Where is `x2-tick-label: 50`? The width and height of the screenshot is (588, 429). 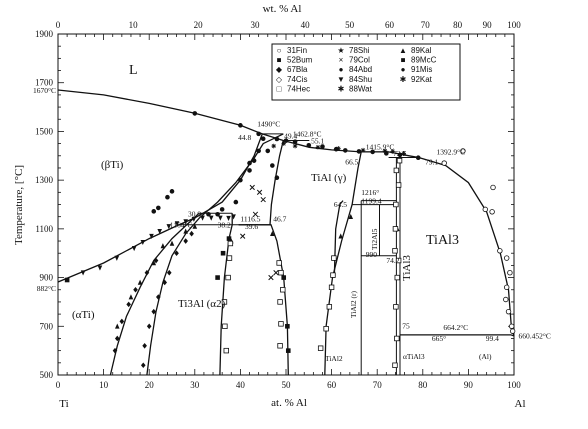 x2-tick-label: 50 is located at coordinates (350, 25).